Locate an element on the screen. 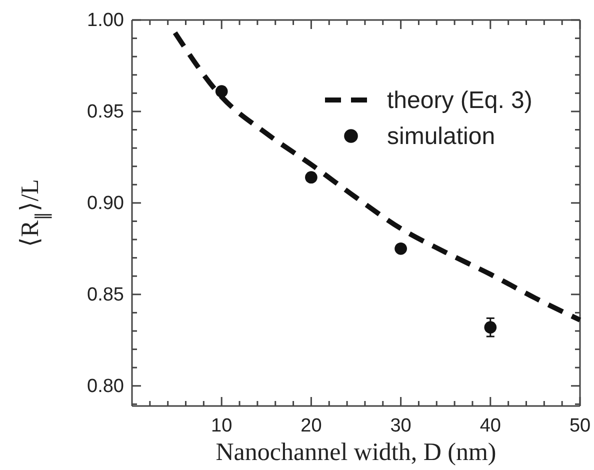 The image size is (594, 470). y-tick-label: 0.90 is located at coordinates (105, 203).